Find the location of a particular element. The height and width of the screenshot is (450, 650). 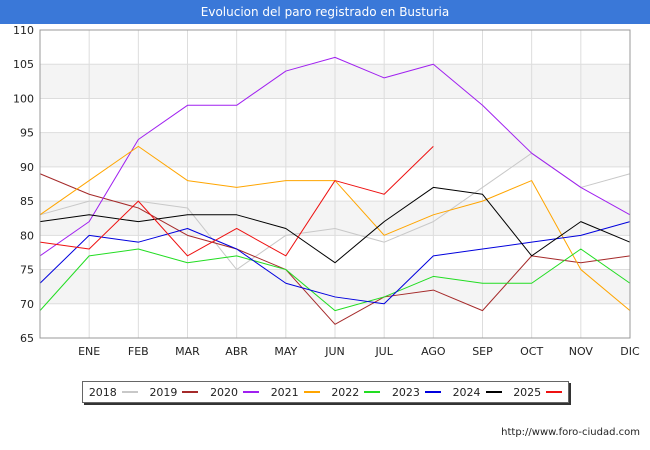

legend-label: 2024 is located at coordinates (466, 392).